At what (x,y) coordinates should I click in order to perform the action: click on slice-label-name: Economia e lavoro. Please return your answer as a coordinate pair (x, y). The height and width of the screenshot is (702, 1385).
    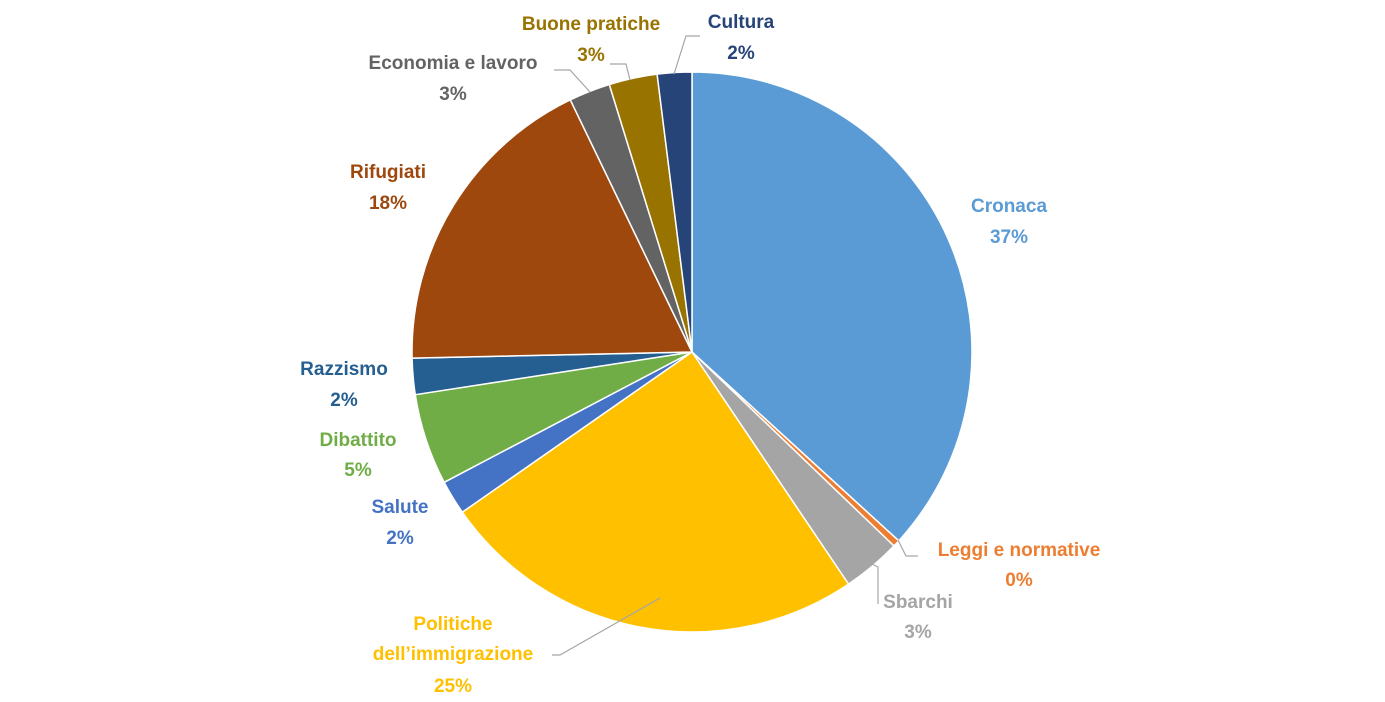
    Looking at the image, I should click on (453, 63).